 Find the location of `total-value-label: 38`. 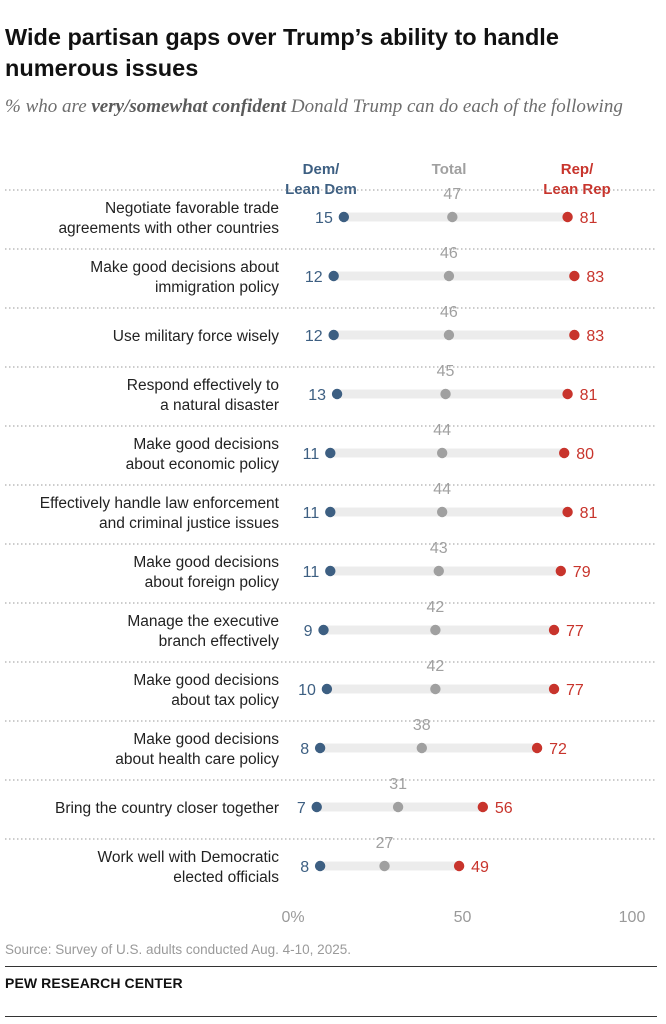

total-value-label: 38 is located at coordinates (422, 725).